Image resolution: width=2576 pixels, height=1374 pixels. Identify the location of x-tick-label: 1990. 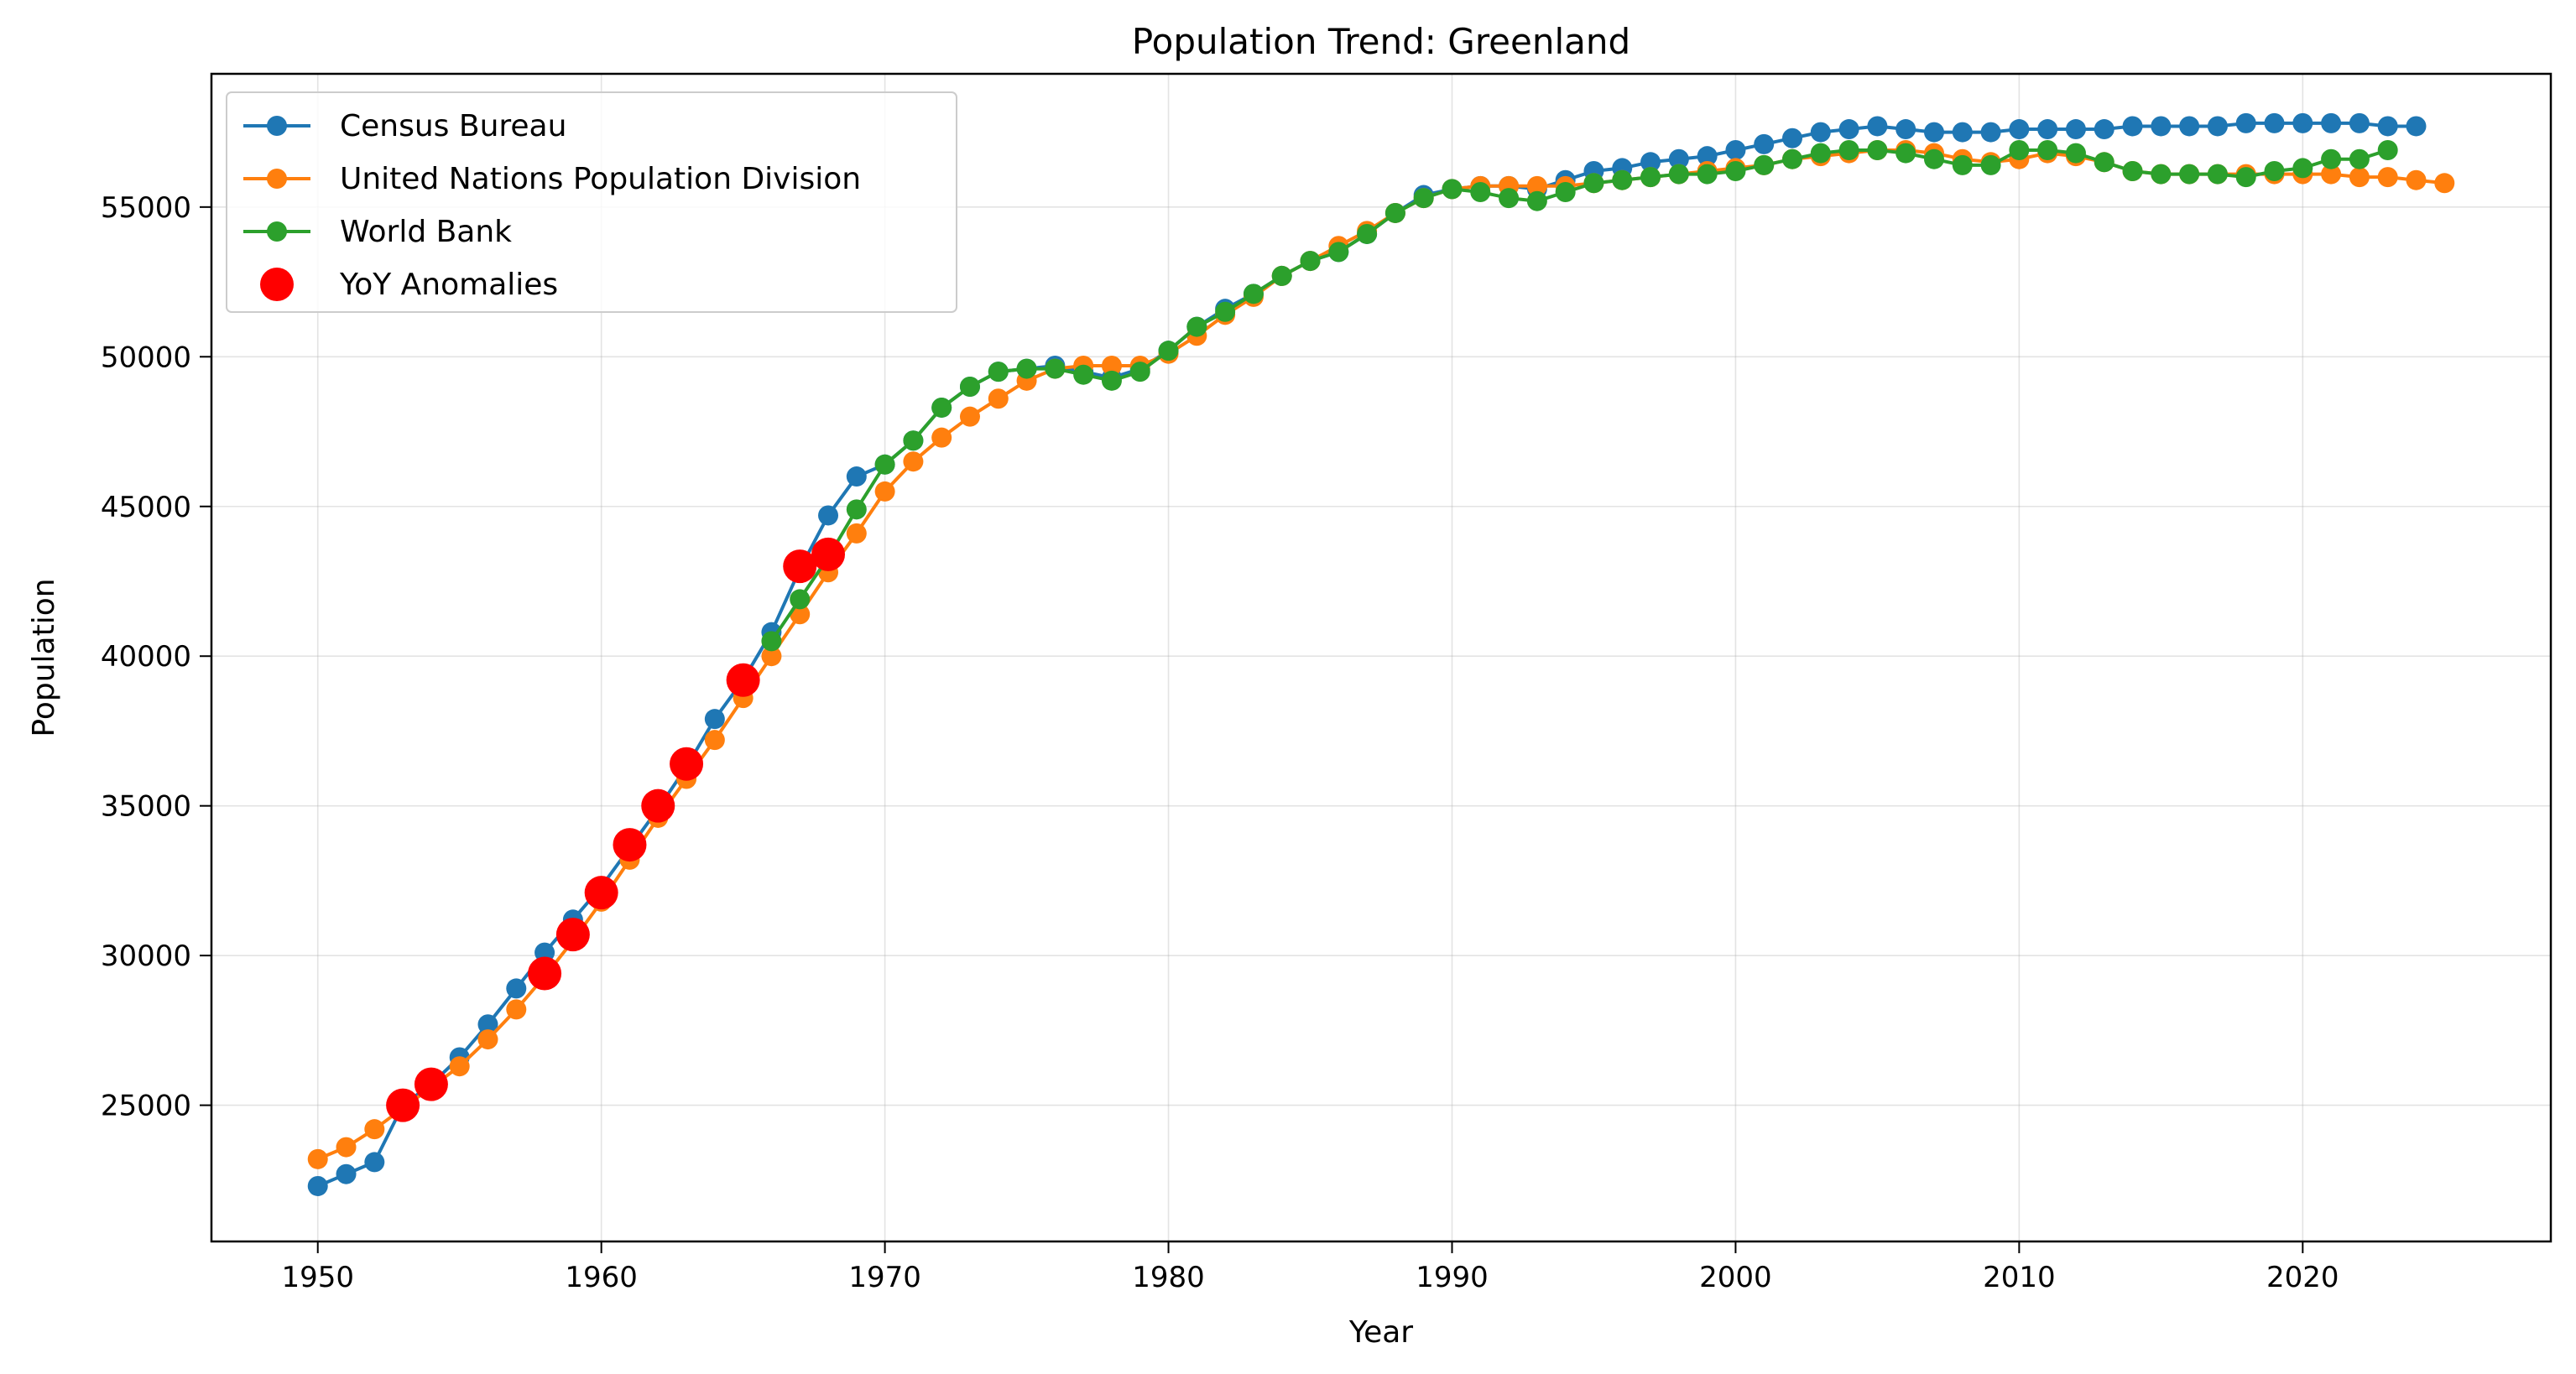
(1452, 1277).